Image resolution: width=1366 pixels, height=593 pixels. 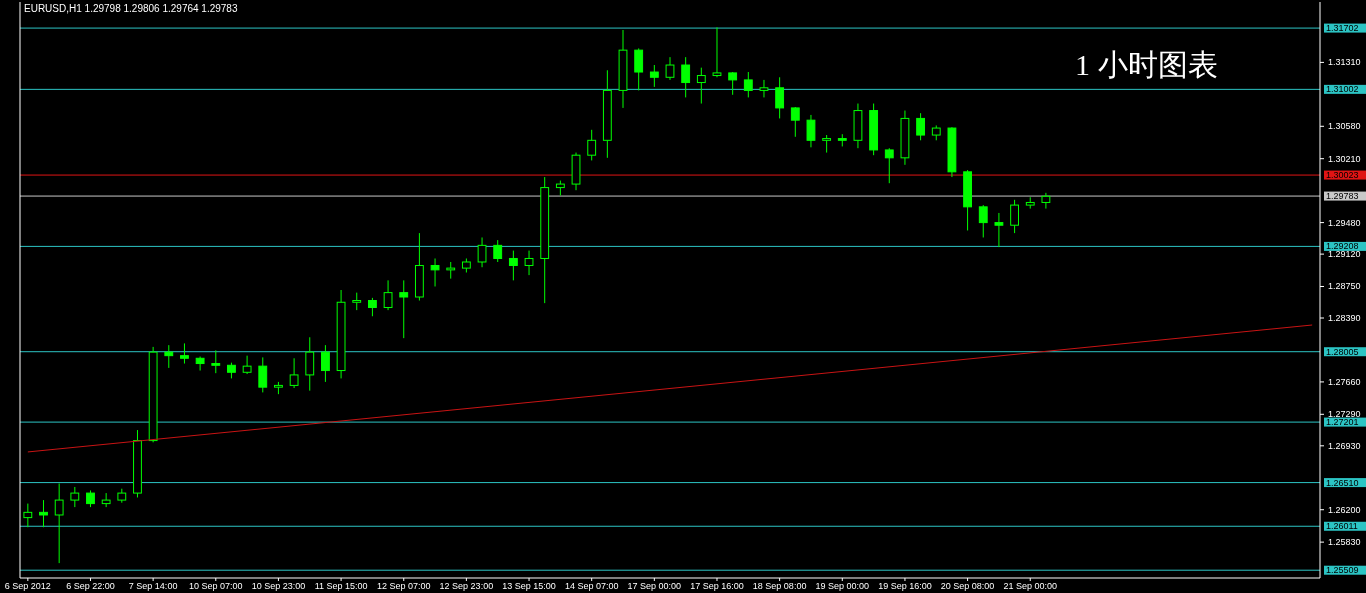 I want to click on y-tick-label: 1.27660, so click(x=1344, y=381).